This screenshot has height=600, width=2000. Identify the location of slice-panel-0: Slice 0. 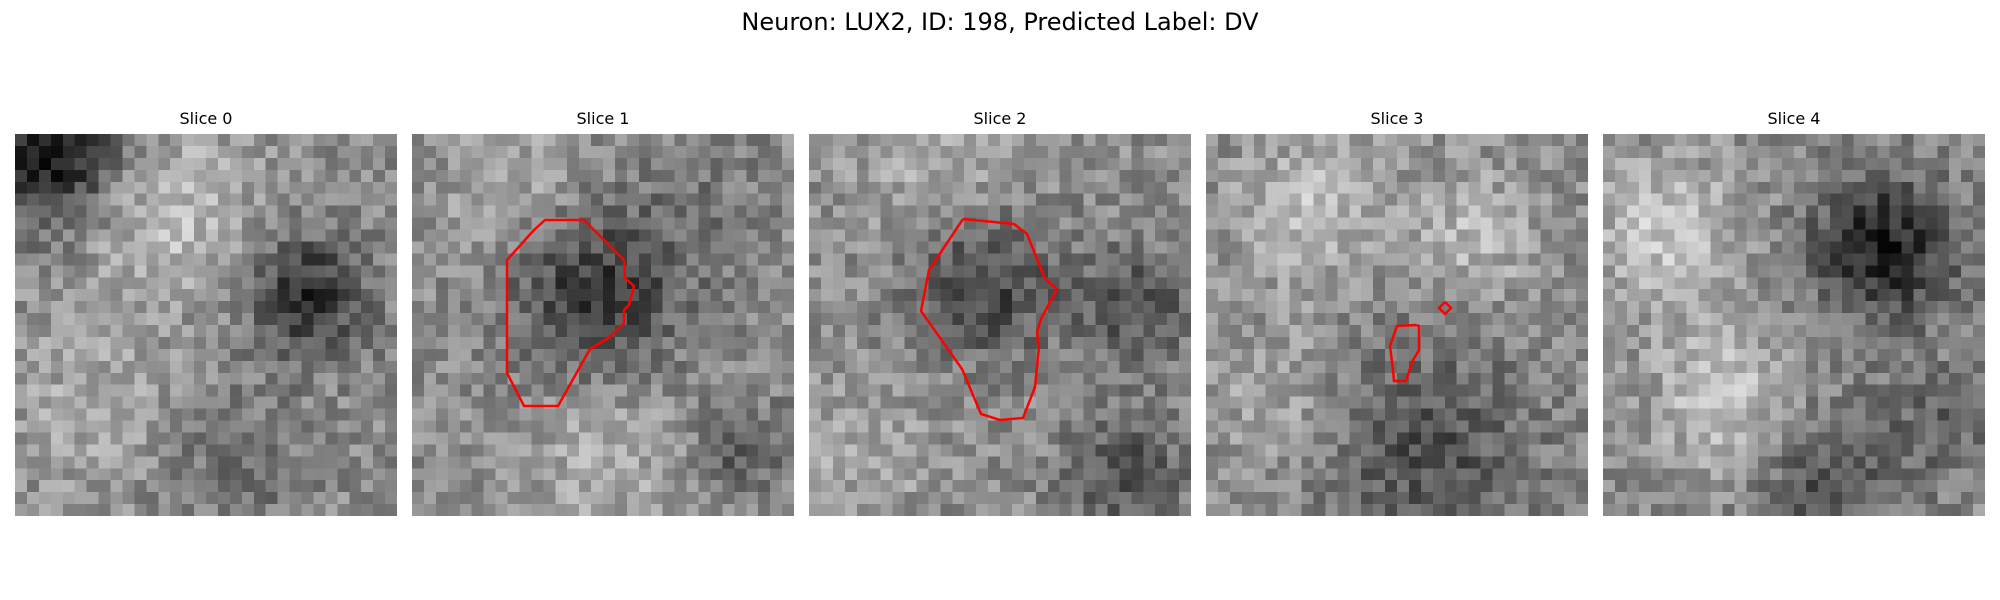
(206, 312).